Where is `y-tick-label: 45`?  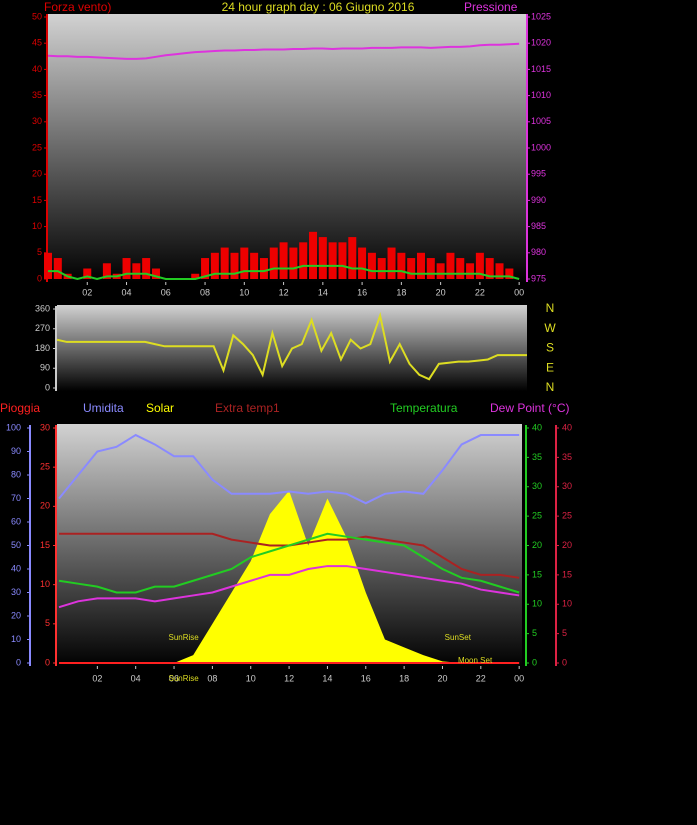 y-tick-label: 45 is located at coordinates (37, 43).